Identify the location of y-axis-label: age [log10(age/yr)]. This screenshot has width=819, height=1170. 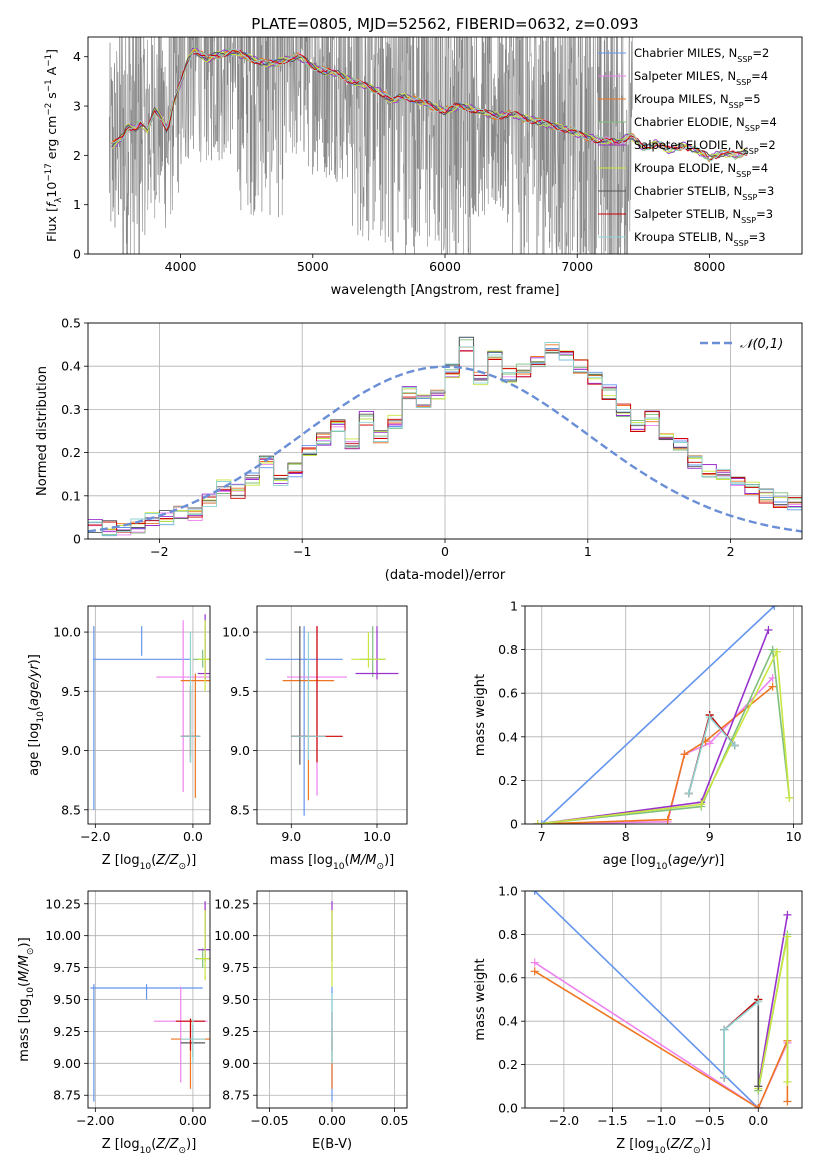
(36, 715).